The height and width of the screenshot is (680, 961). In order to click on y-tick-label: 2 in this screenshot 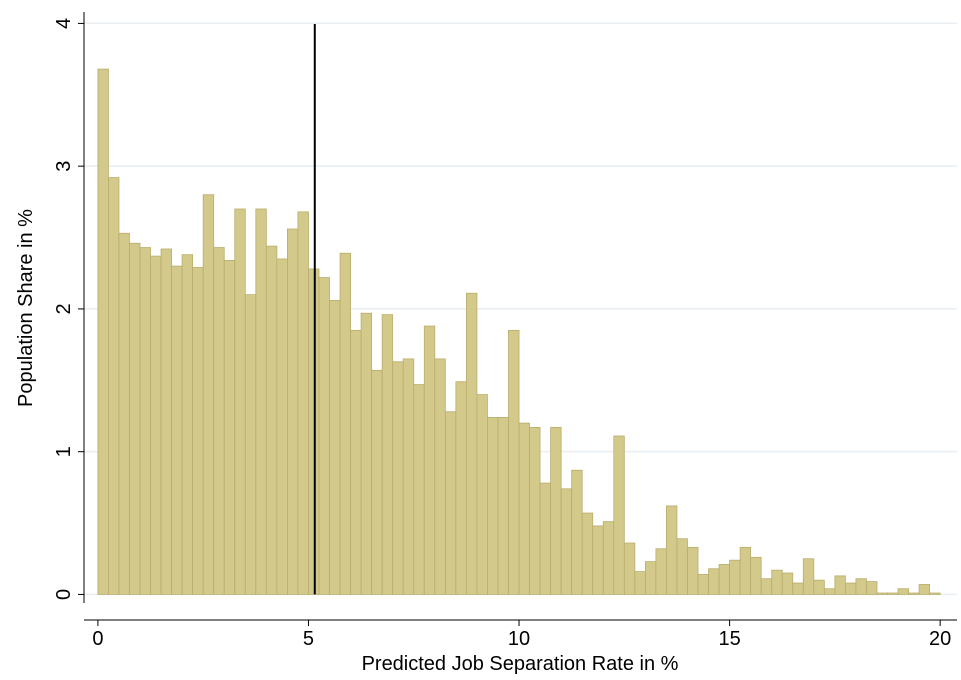, I will do `click(64, 308)`.